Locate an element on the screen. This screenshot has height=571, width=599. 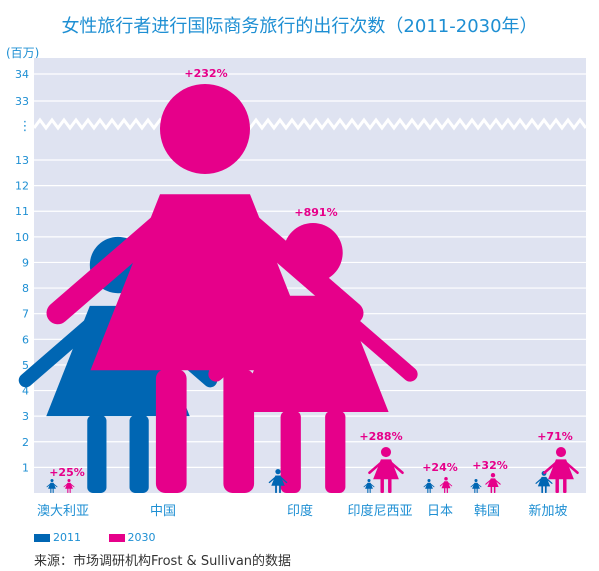
growth-label: +288% is located at coordinates (380, 436).